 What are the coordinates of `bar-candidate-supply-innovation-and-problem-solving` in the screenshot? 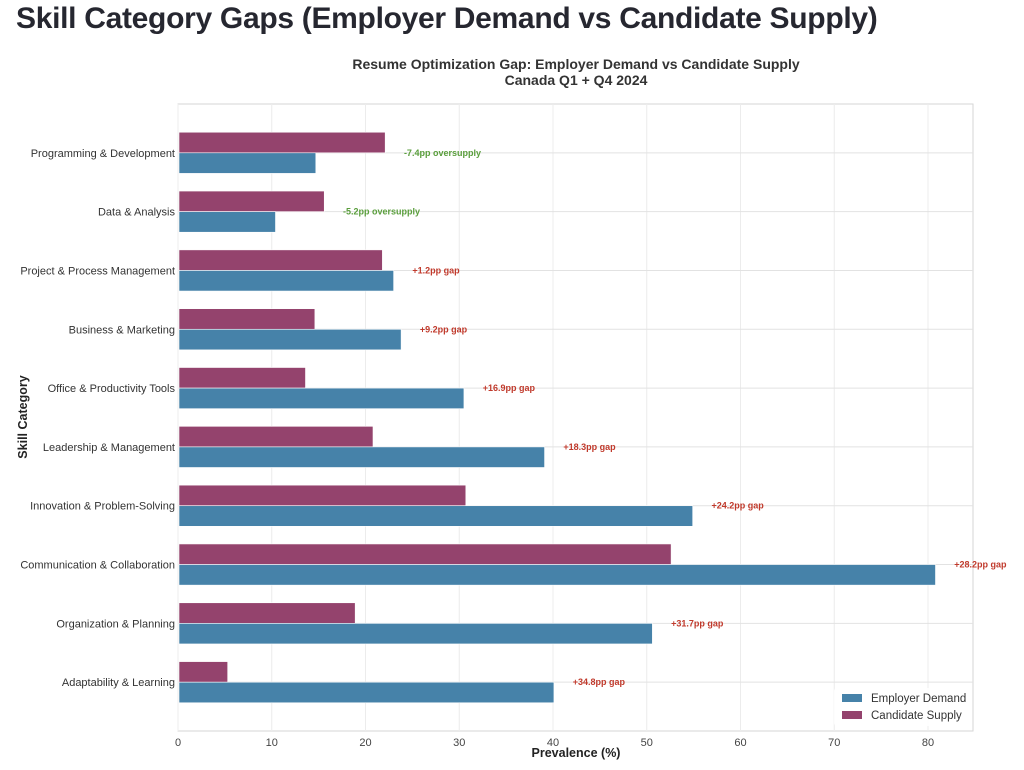 It's located at (322, 495).